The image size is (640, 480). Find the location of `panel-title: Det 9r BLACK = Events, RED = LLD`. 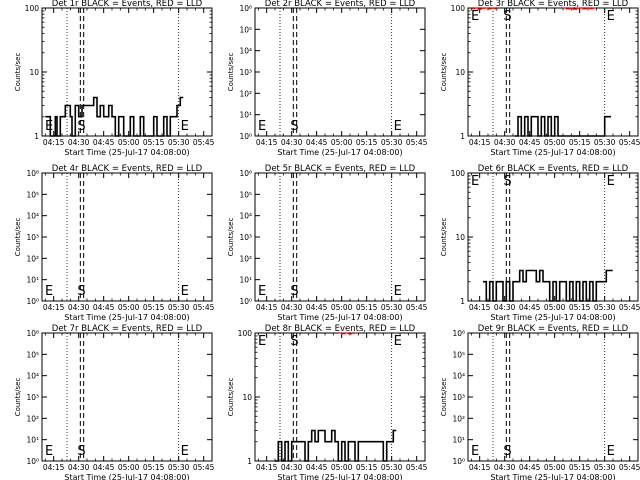

panel-title: Det 9r BLACK = Events, RED = LLD is located at coordinates (553, 329).